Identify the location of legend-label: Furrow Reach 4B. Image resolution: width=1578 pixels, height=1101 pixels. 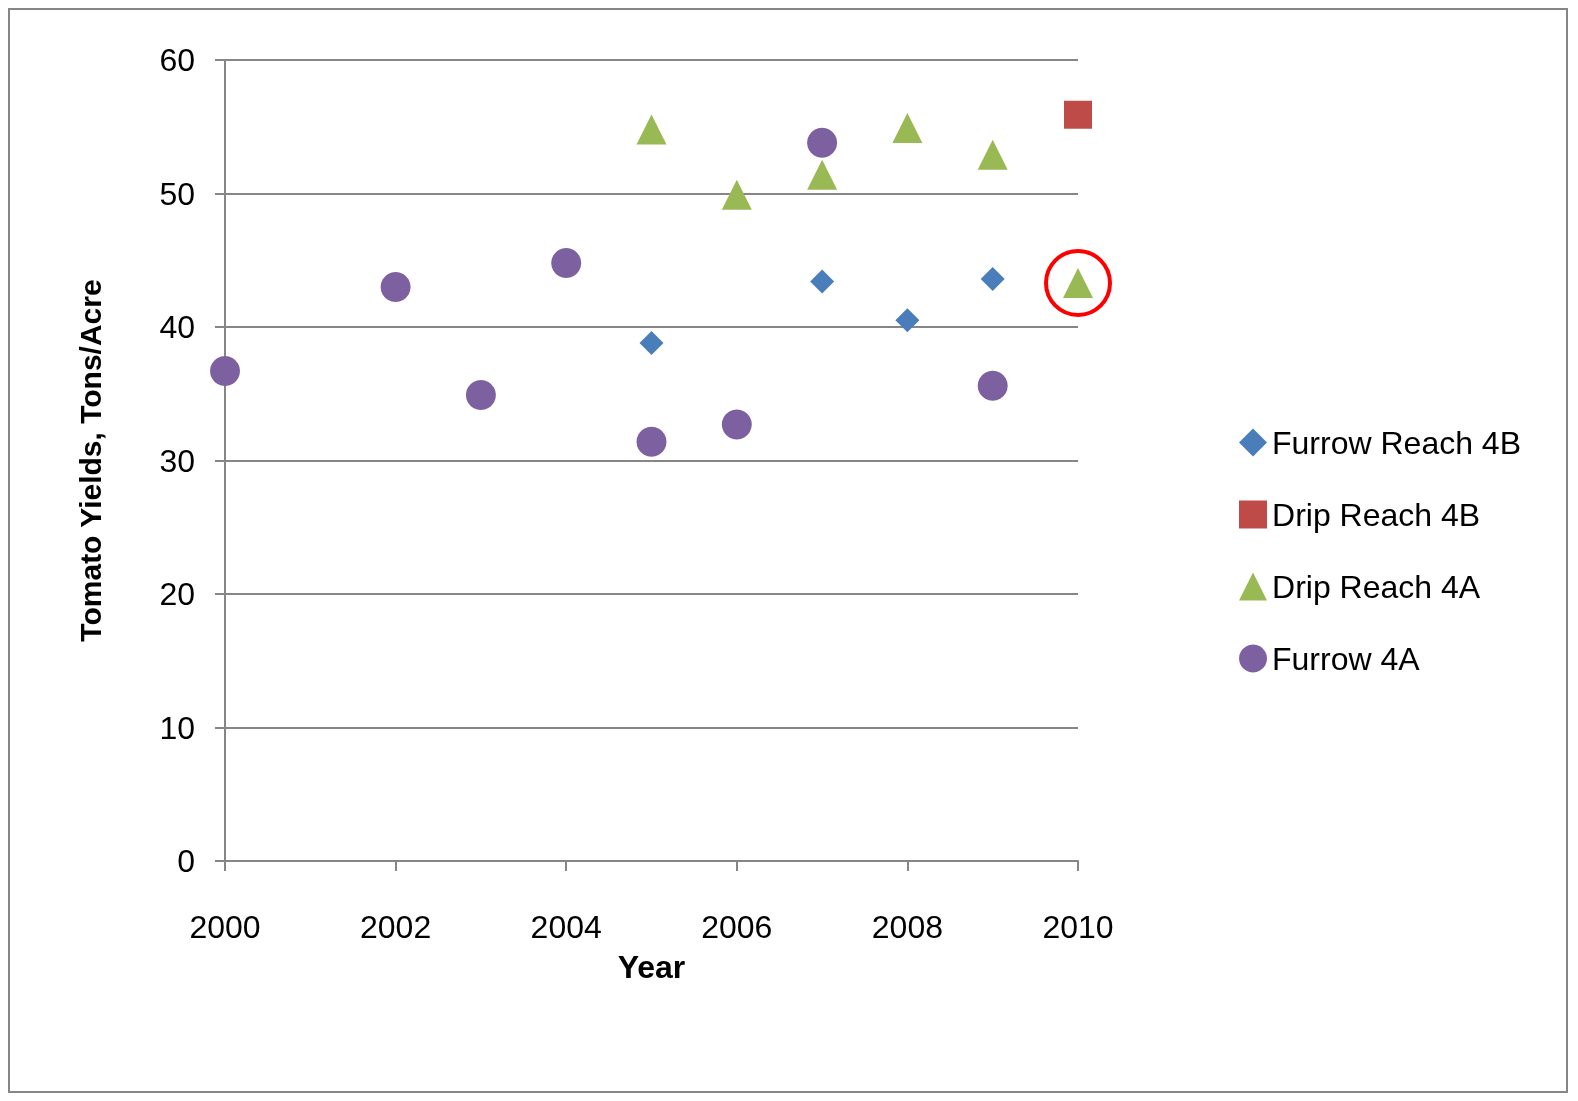
(1396, 442).